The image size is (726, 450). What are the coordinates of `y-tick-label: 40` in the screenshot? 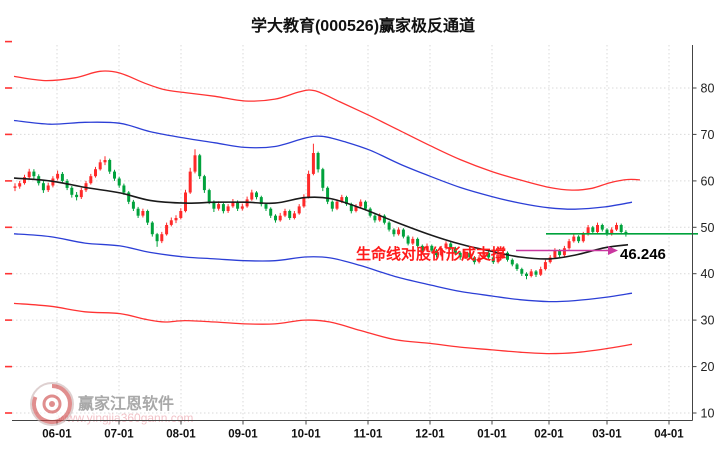 It's located at (708, 274).